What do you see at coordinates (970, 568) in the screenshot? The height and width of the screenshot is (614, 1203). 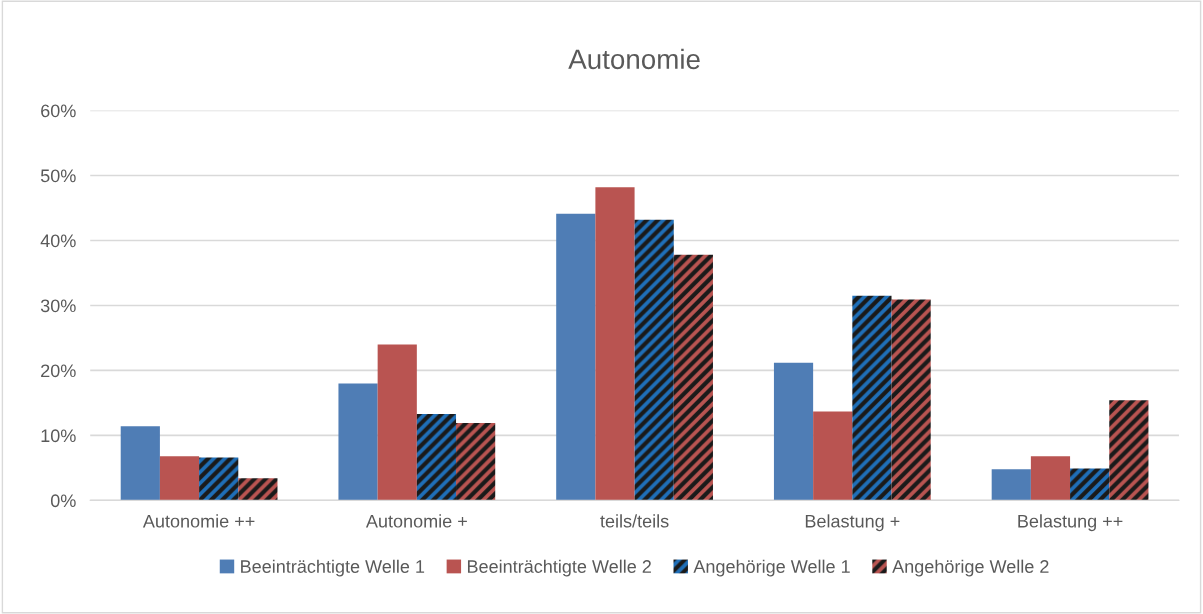 I see `legend-label: Angehörige Welle 2` at bounding box center [970, 568].